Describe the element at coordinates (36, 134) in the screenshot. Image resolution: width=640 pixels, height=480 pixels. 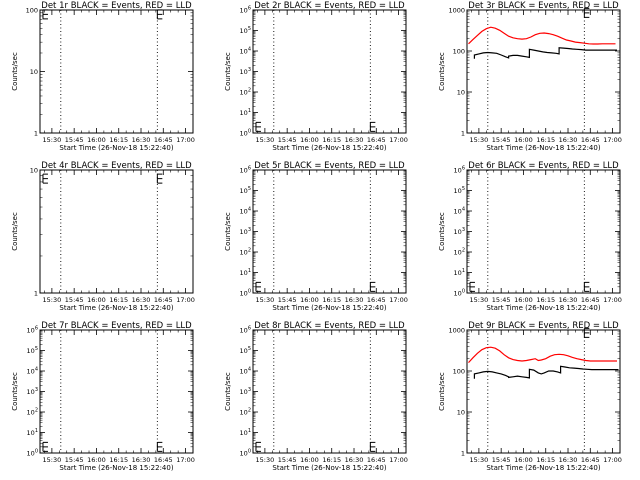
I see `y-tick-label: 1` at that location.